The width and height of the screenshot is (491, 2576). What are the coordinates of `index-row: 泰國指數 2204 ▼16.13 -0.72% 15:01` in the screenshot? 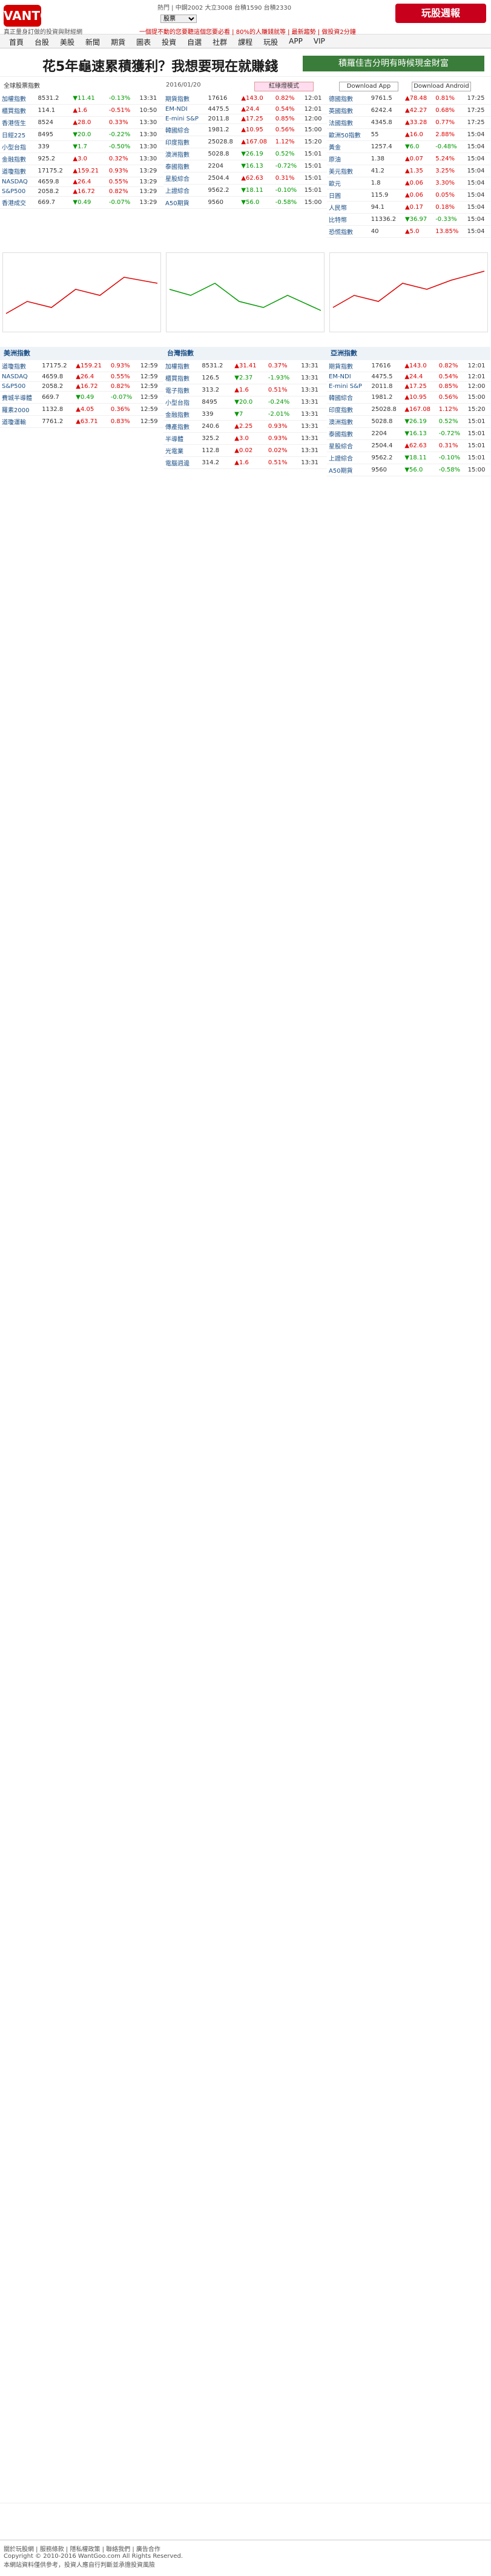 It's located at (245, 166).